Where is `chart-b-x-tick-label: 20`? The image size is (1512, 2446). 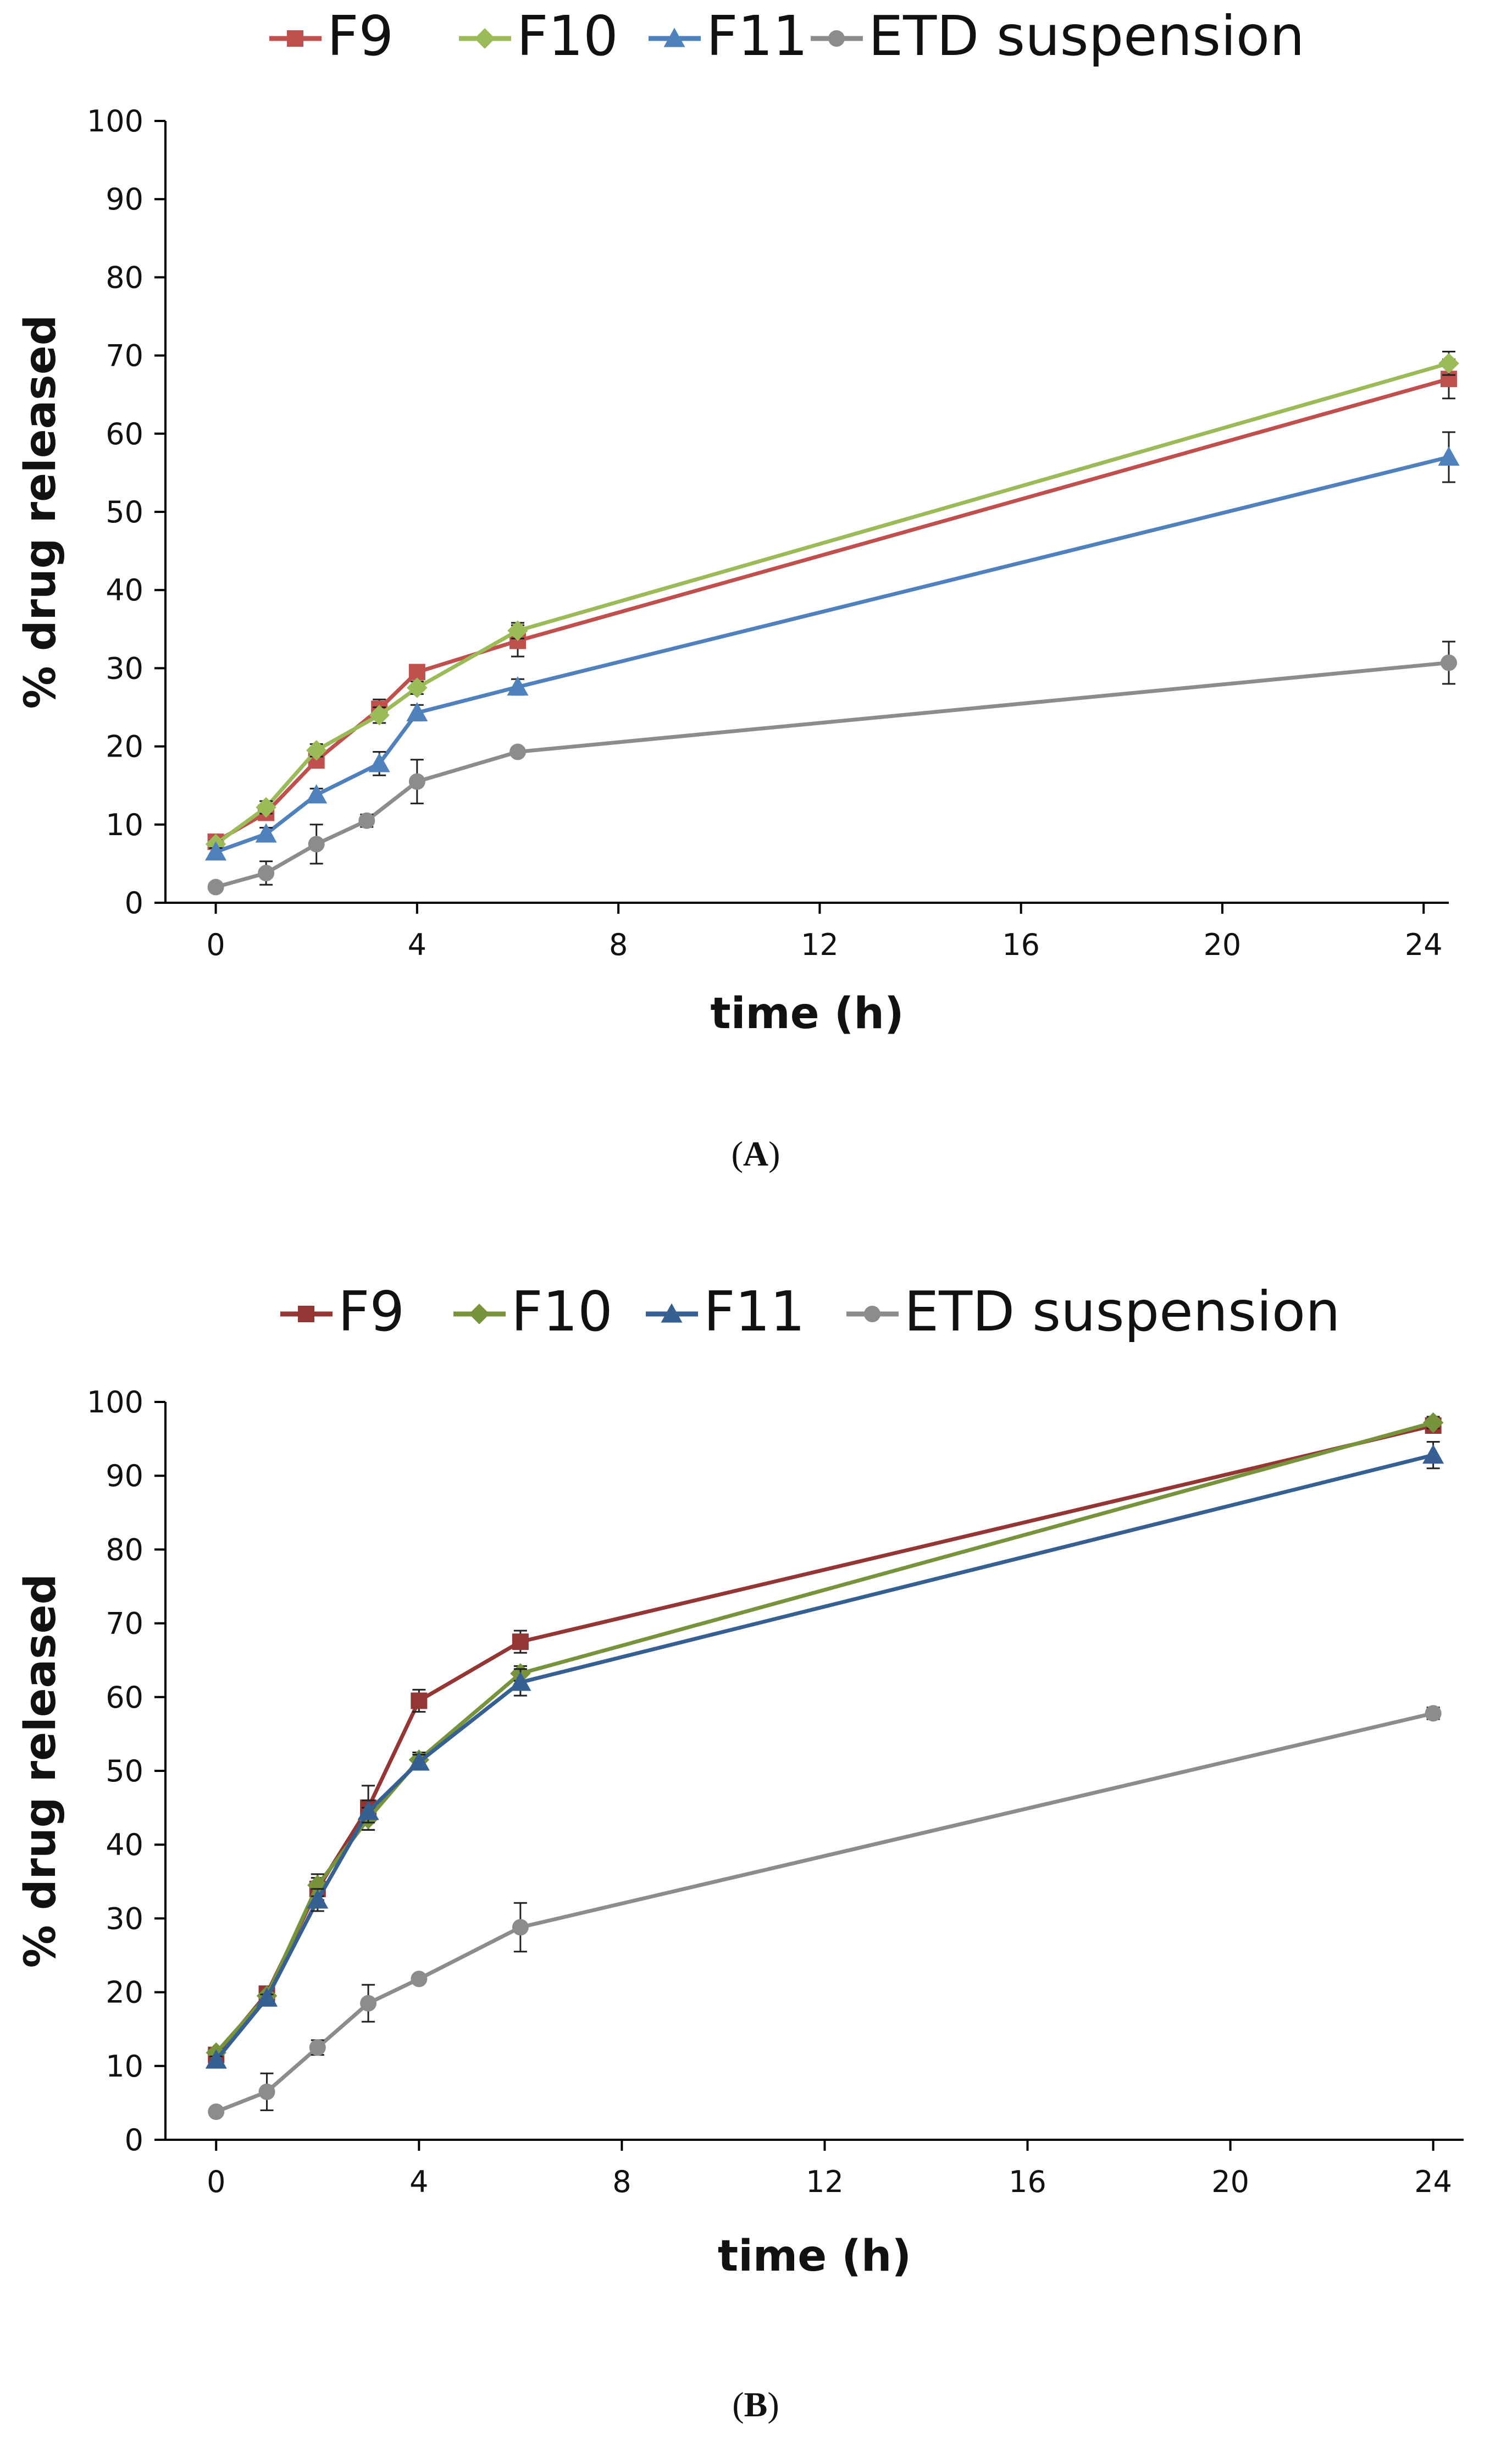 chart-b-x-tick-label: 20 is located at coordinates (1230, 2182).